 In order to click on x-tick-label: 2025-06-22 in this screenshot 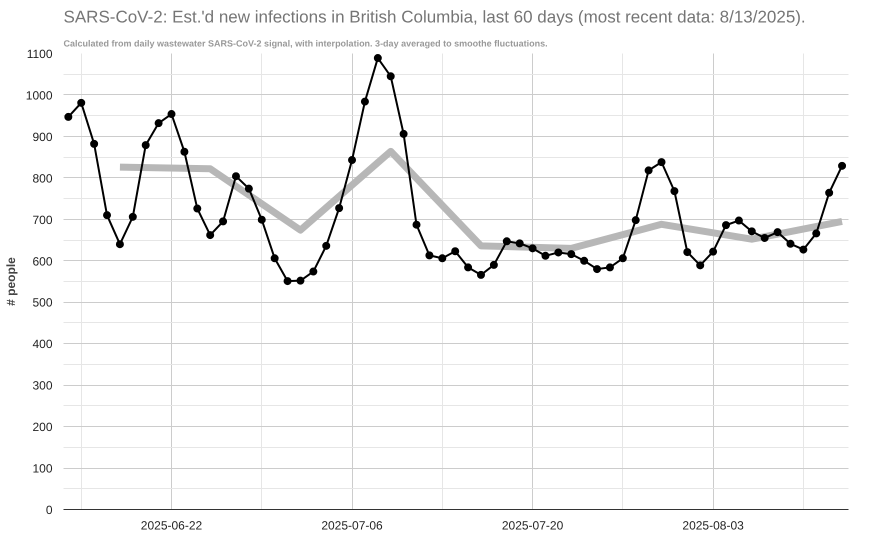, I will do `click(171, 525)`.